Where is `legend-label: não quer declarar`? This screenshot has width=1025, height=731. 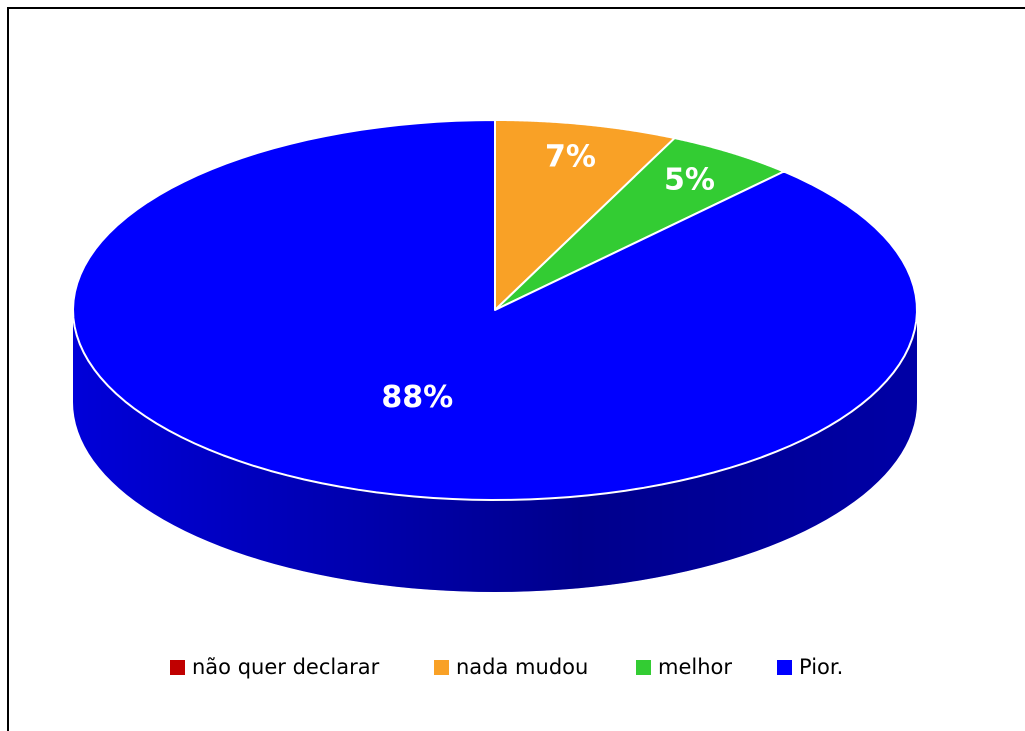
legend-label: não quer declarar is located at coordinates (286, 667).